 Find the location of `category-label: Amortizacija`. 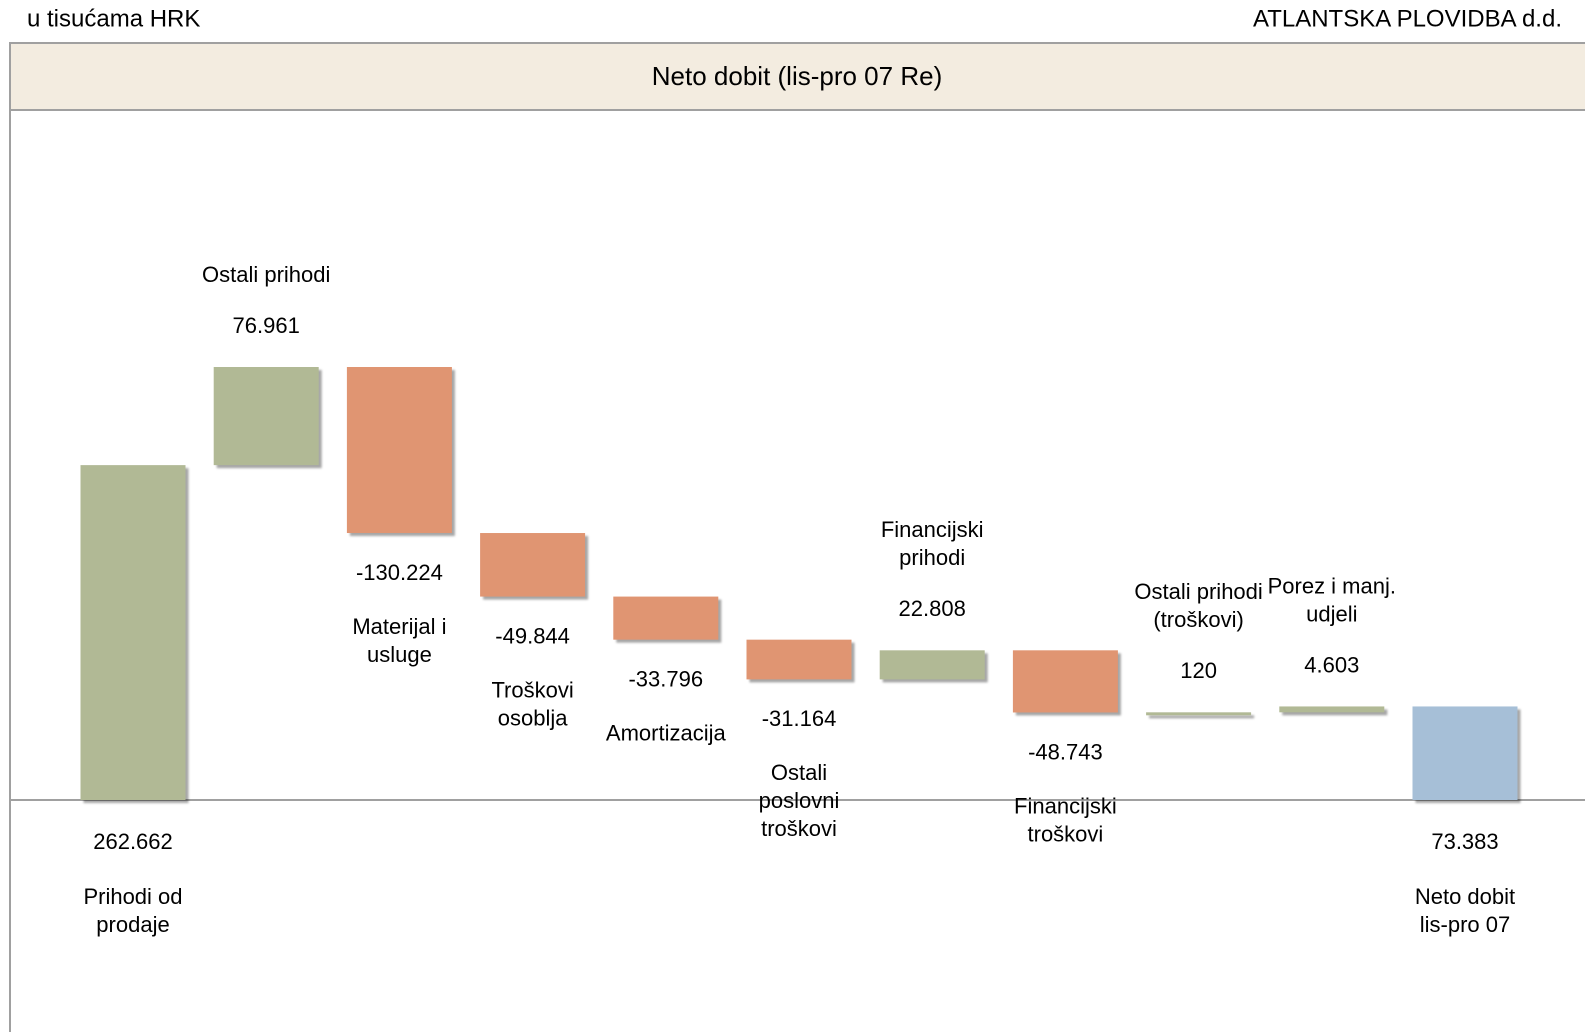

category-label: Amortizacija is located at coordinates (666, 732).